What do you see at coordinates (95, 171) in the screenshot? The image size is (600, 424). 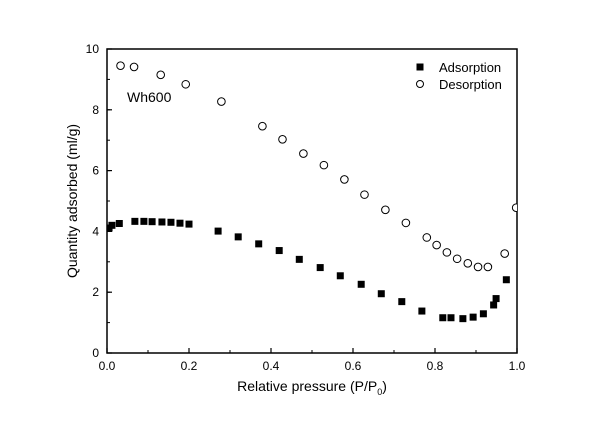 I see `y-tick-label: 6` at bounding box center [95, 171].